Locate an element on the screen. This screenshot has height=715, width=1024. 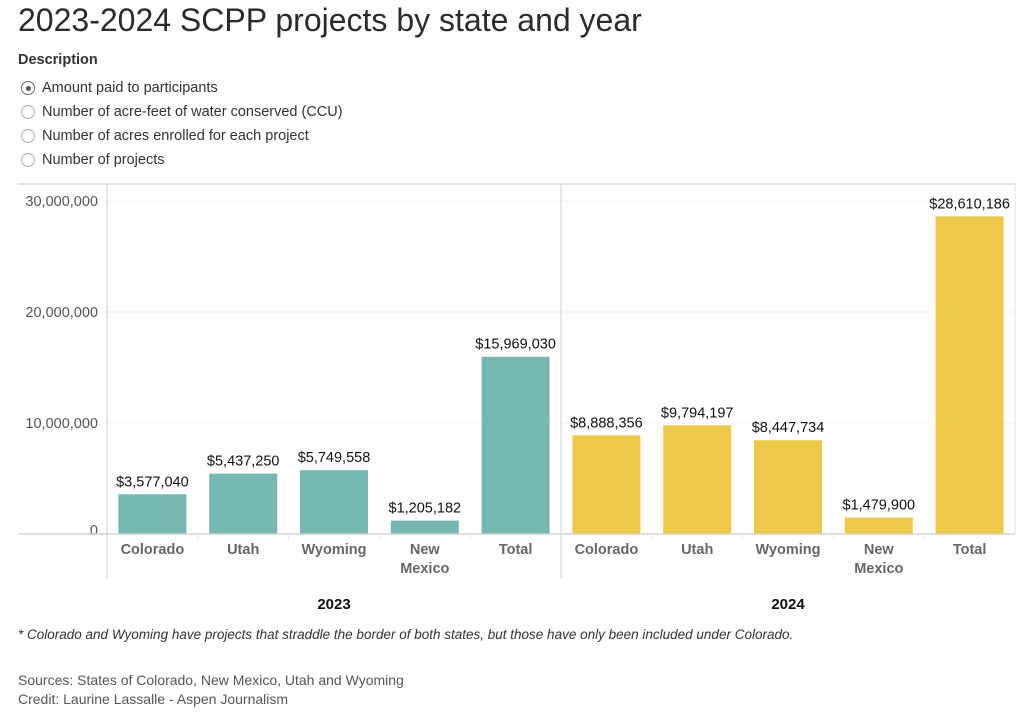
bar-2024-colorado is located at coordinates (606, 484).